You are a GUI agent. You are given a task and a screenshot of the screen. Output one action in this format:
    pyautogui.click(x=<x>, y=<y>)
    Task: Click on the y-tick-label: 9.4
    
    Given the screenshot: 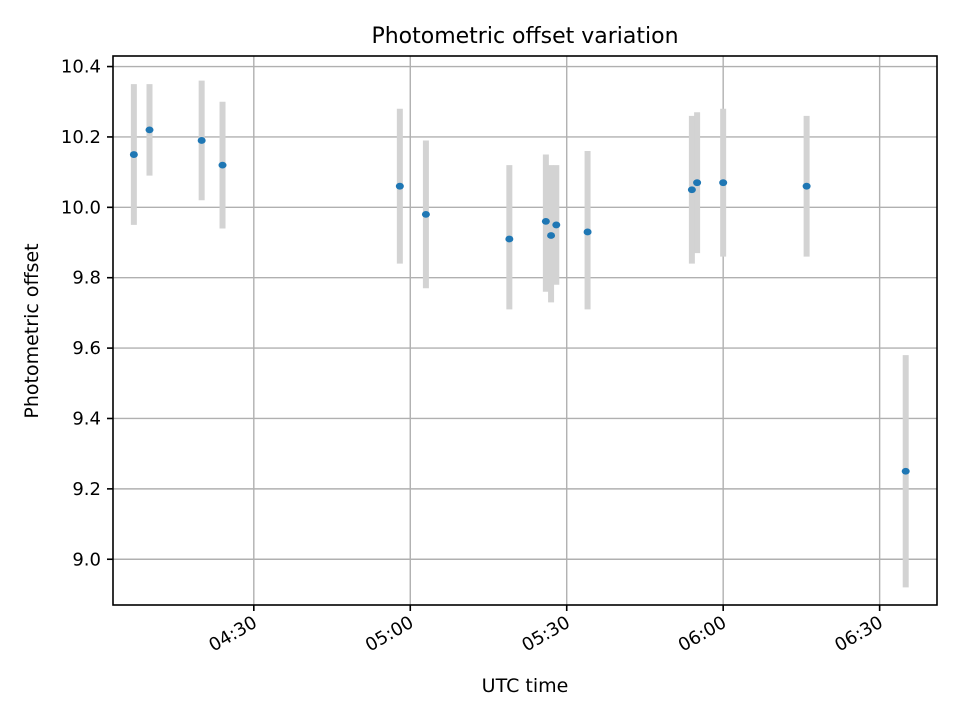 What is the action you would take?
    pyautogui.click(x=86, y=418)
    